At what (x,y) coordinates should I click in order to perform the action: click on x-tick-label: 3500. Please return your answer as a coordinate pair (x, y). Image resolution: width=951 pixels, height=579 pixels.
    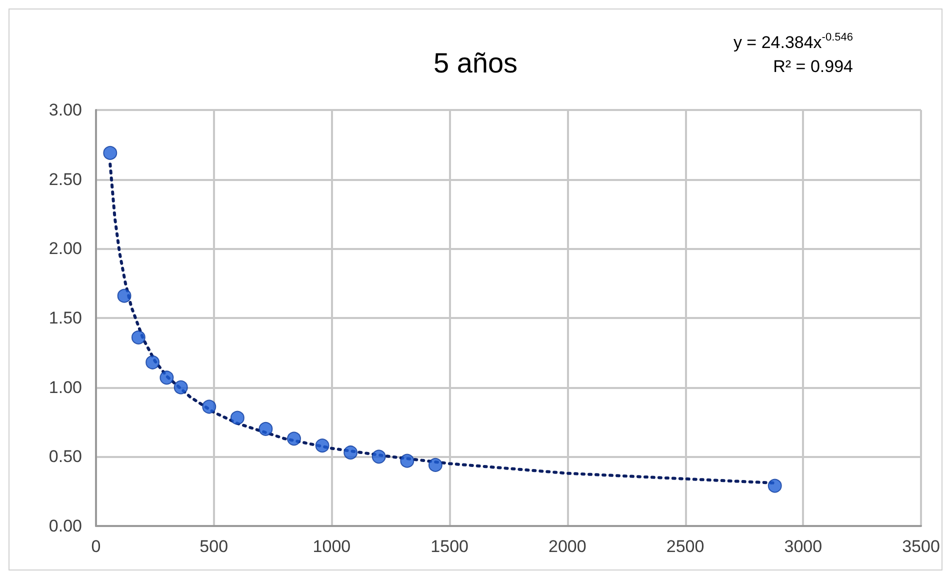
    Looking at the image, I should click on (921, 546).